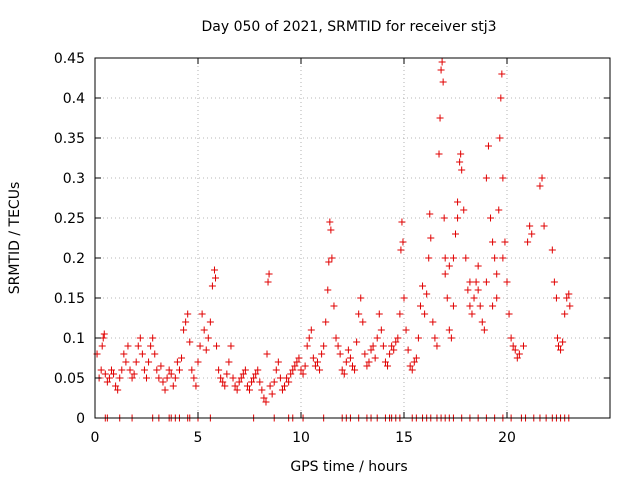  Describe the element at coordinates (69, 139) in the screenshot. I see `y-tick-label: 0.35` at that location.